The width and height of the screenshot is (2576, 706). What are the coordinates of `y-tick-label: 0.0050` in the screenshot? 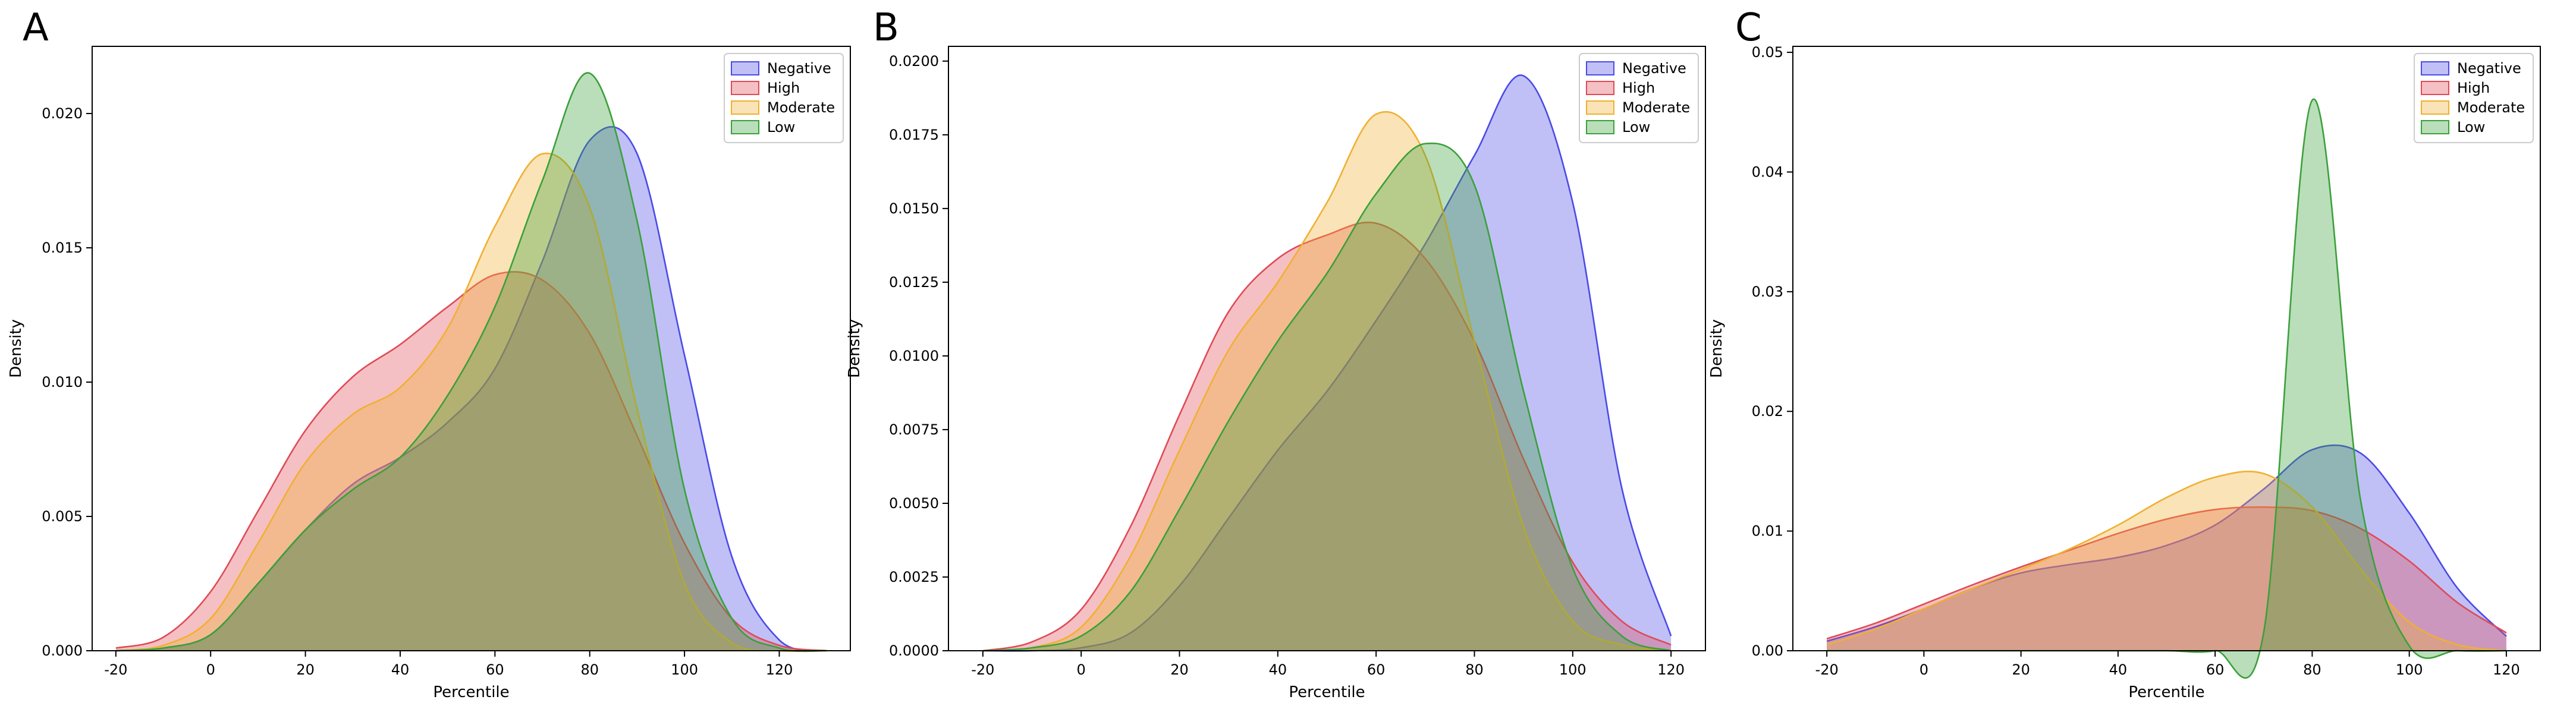 It's located at (914, 503).